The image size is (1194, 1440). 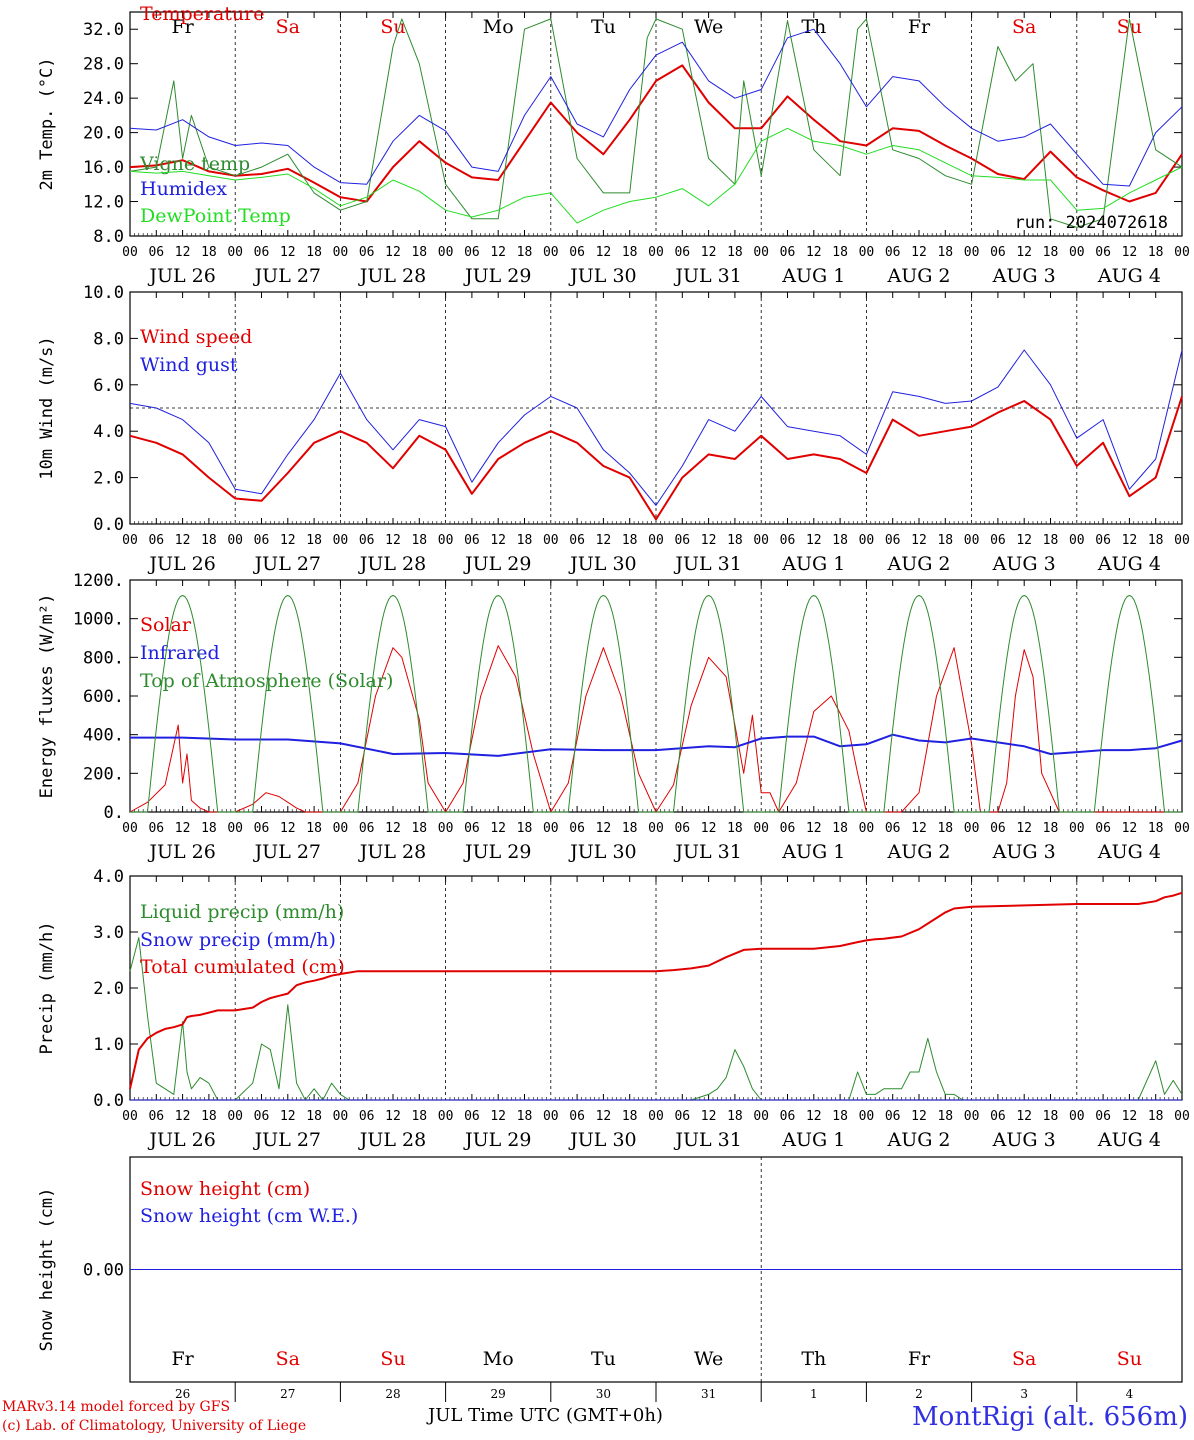 I want to click on y-tick-label: 6.0, so click(x=108, y=386).